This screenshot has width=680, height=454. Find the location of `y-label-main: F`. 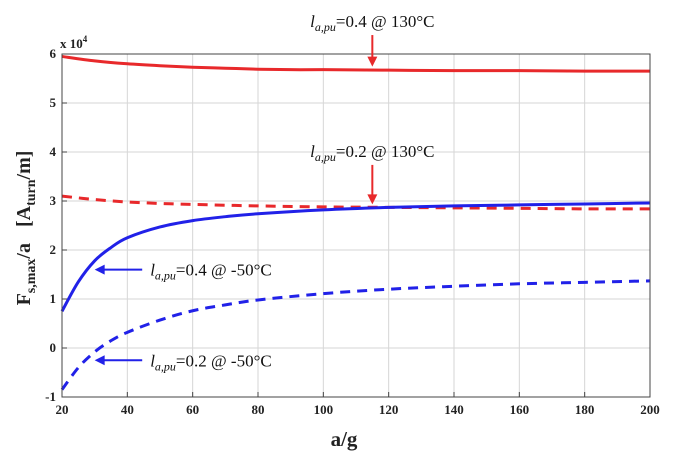

y-label-main: F is located at coordinates (24, 299).